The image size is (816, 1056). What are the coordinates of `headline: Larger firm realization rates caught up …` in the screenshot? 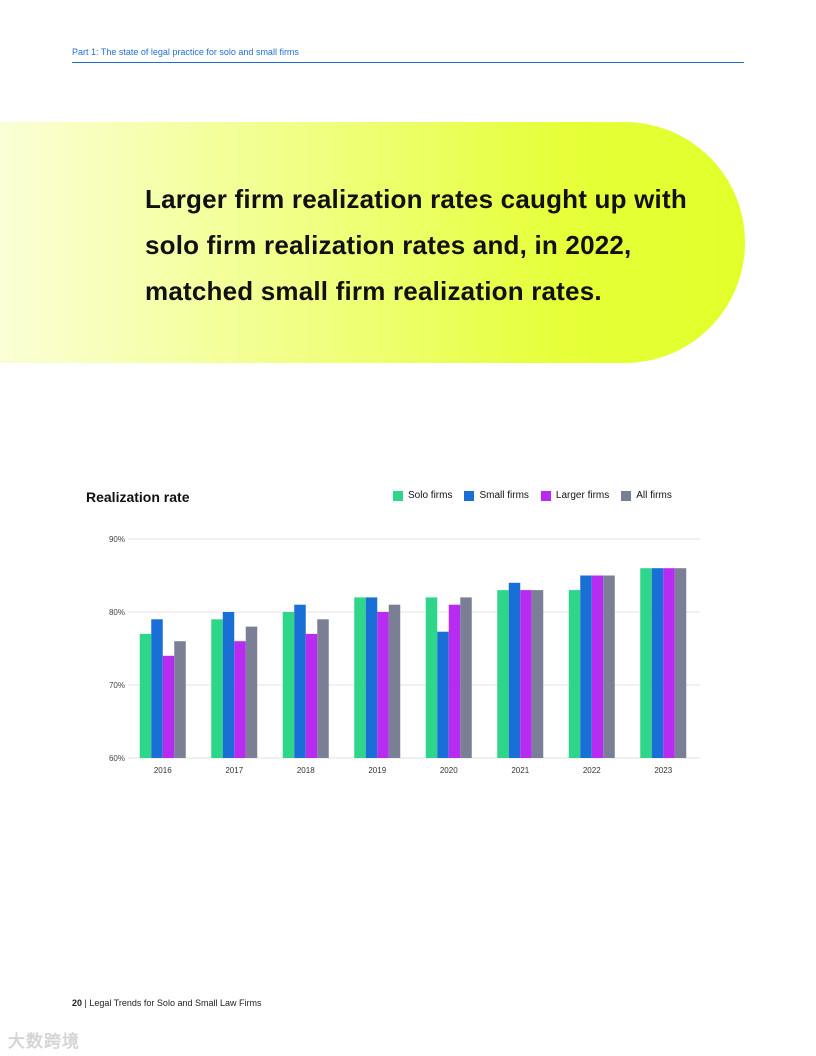 It's located at (416, 245).